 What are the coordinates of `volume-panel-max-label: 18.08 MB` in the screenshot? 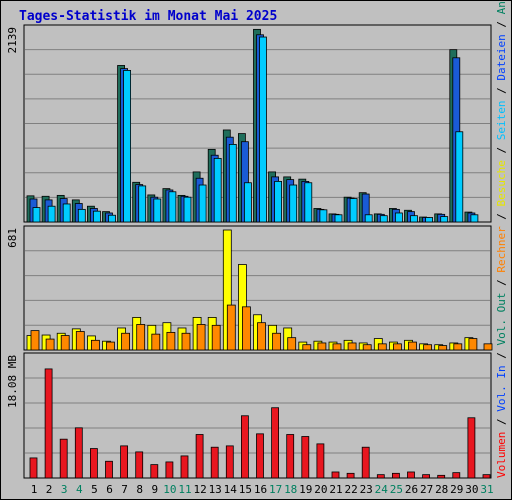 It's located at (12, 381).